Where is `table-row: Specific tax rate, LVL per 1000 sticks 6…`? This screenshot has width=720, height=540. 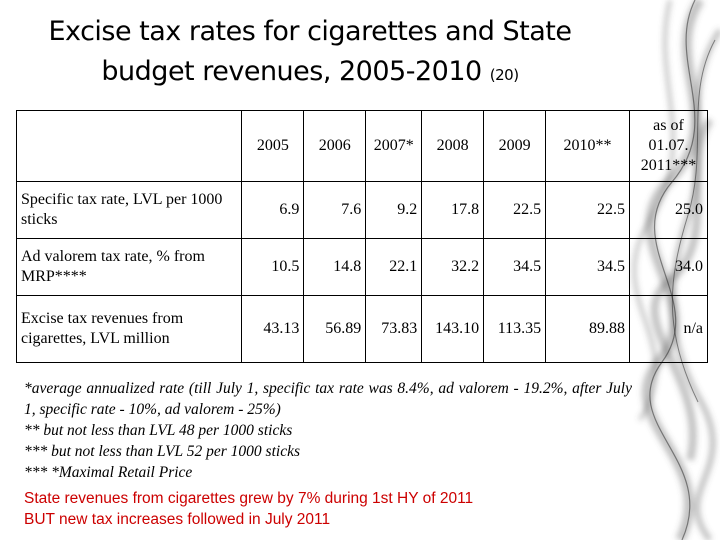 table-row: Specific tax rate, LVL per 1000 sticks 6… is located at coordinates (361, 210).